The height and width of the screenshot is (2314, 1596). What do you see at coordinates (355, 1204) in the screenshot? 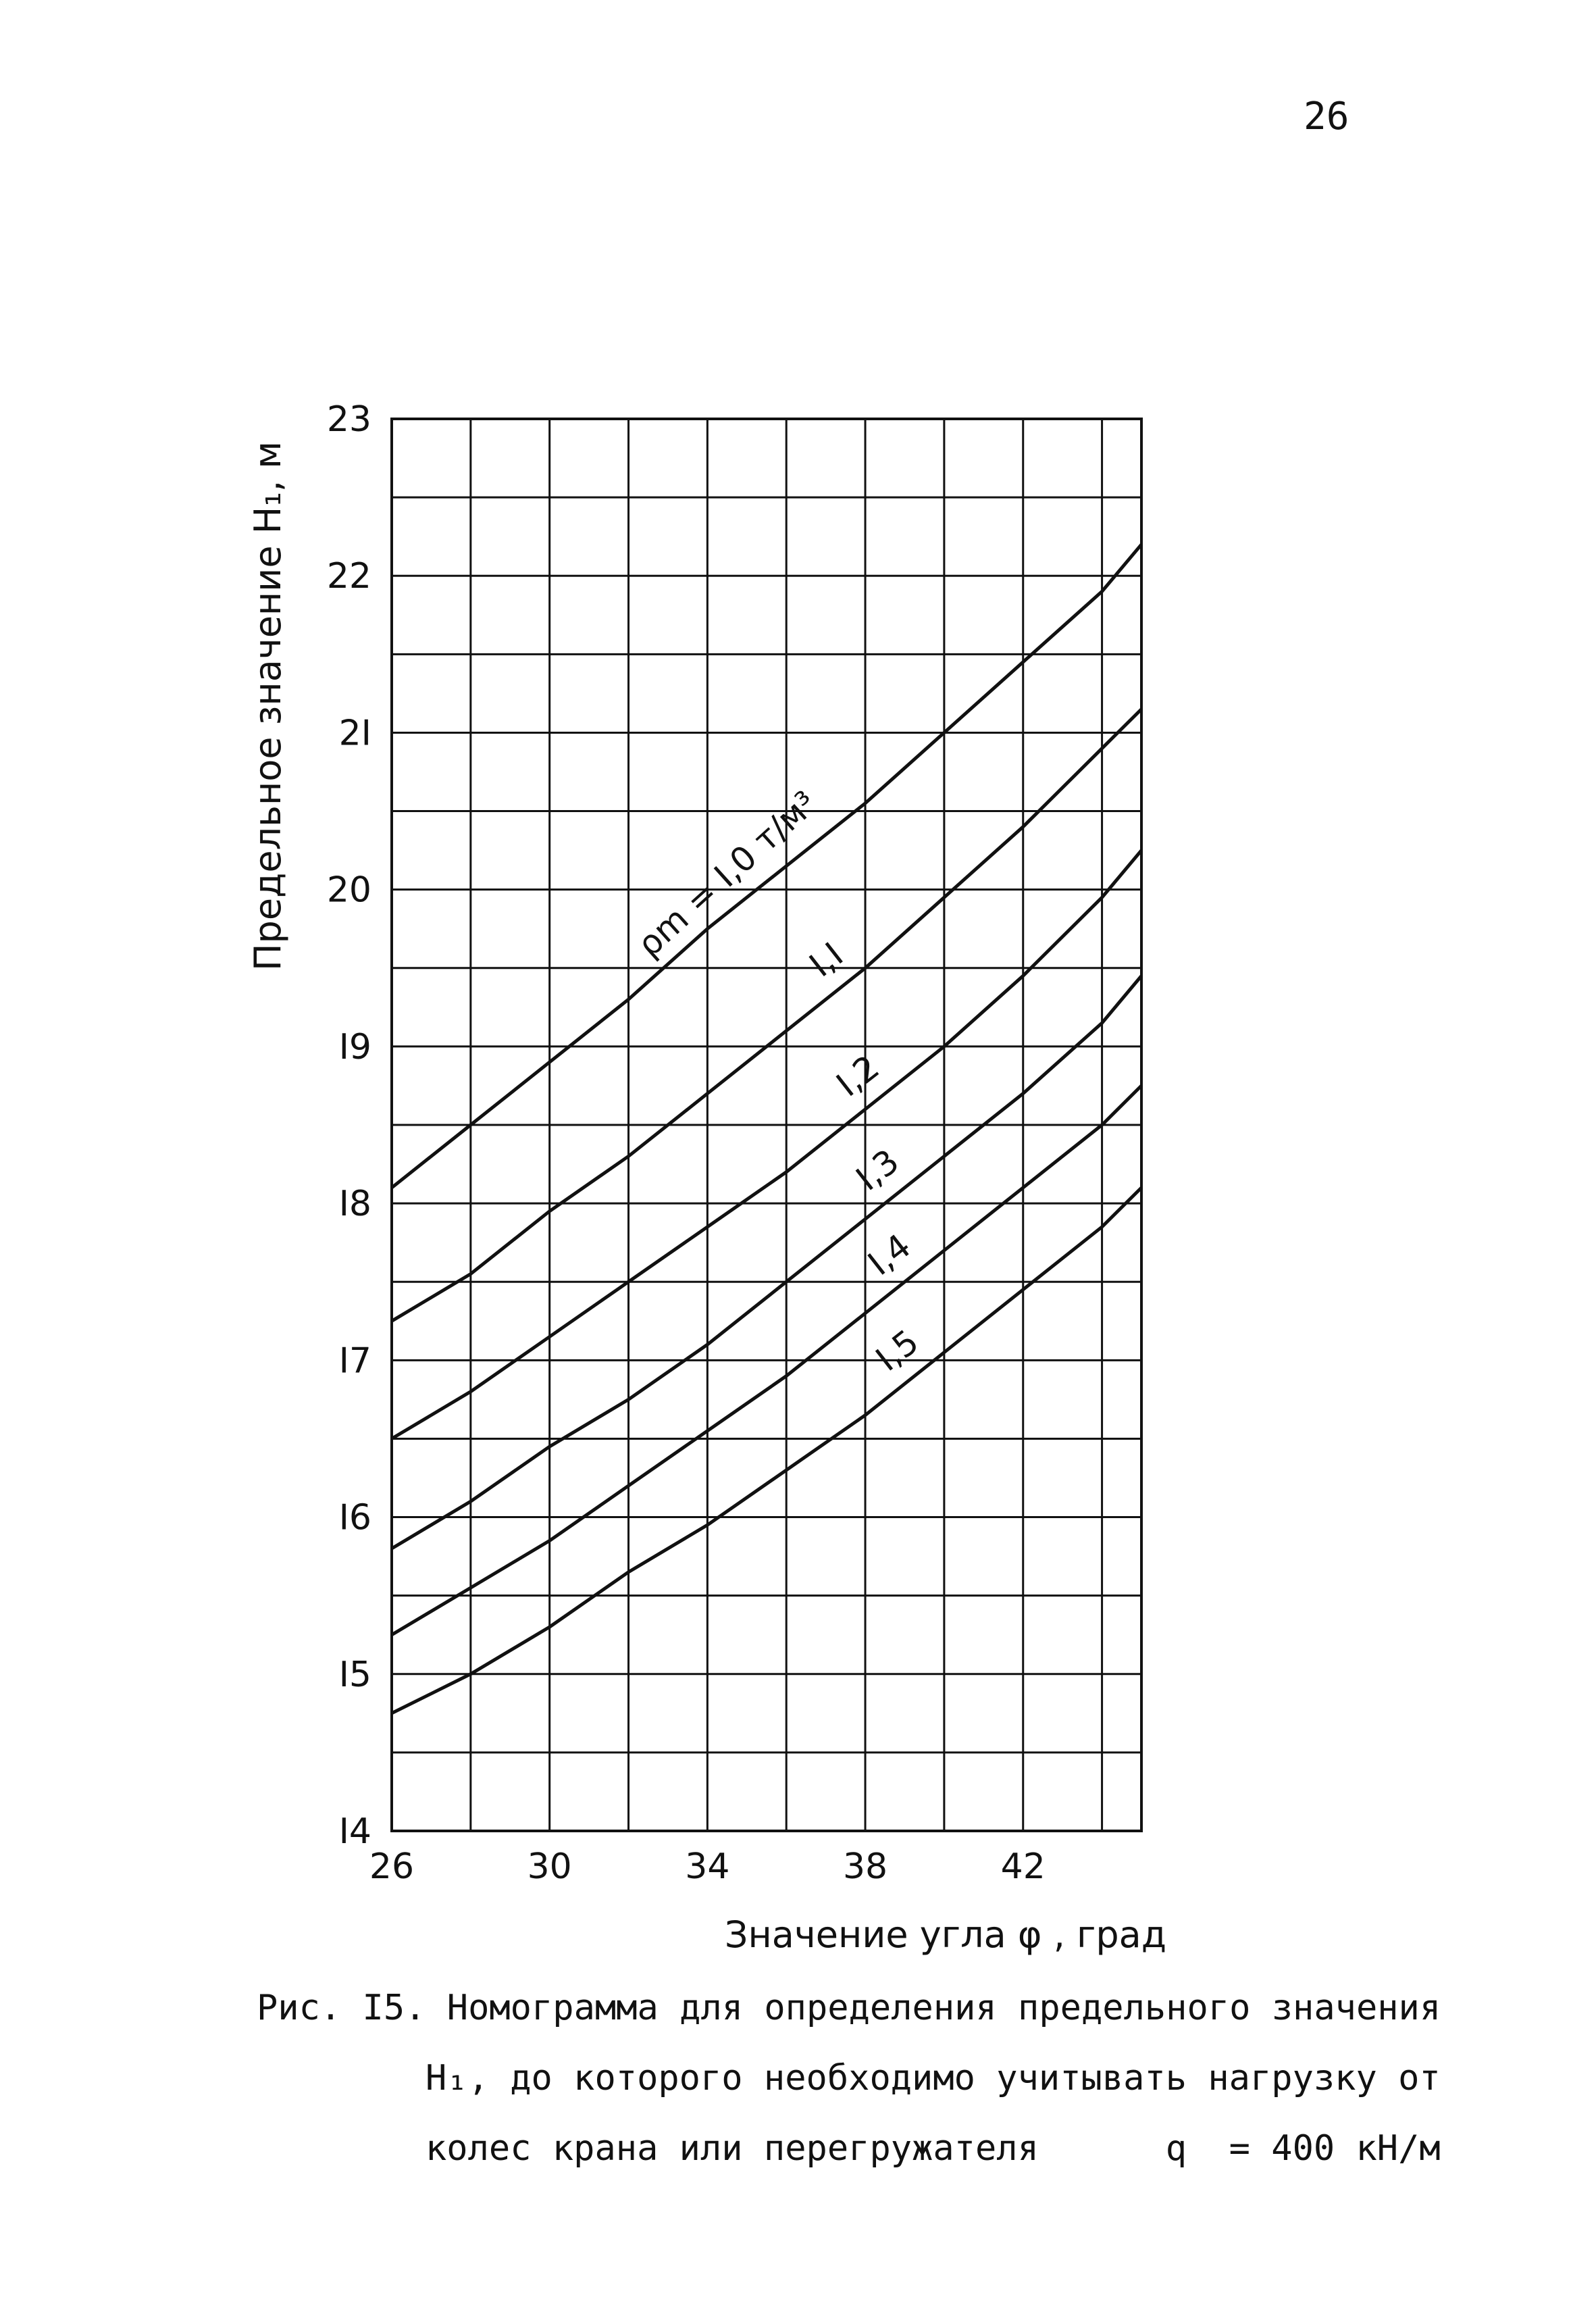
I see `y-tick-label: I8` at bounding box center [355, 1204].